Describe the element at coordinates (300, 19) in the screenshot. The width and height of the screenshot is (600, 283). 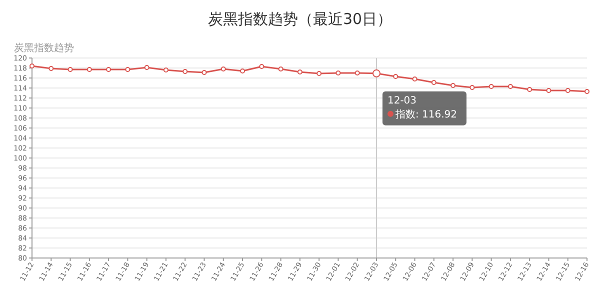
I see `chart-title: 炭黑指数趋势（最近30日）` at that location.